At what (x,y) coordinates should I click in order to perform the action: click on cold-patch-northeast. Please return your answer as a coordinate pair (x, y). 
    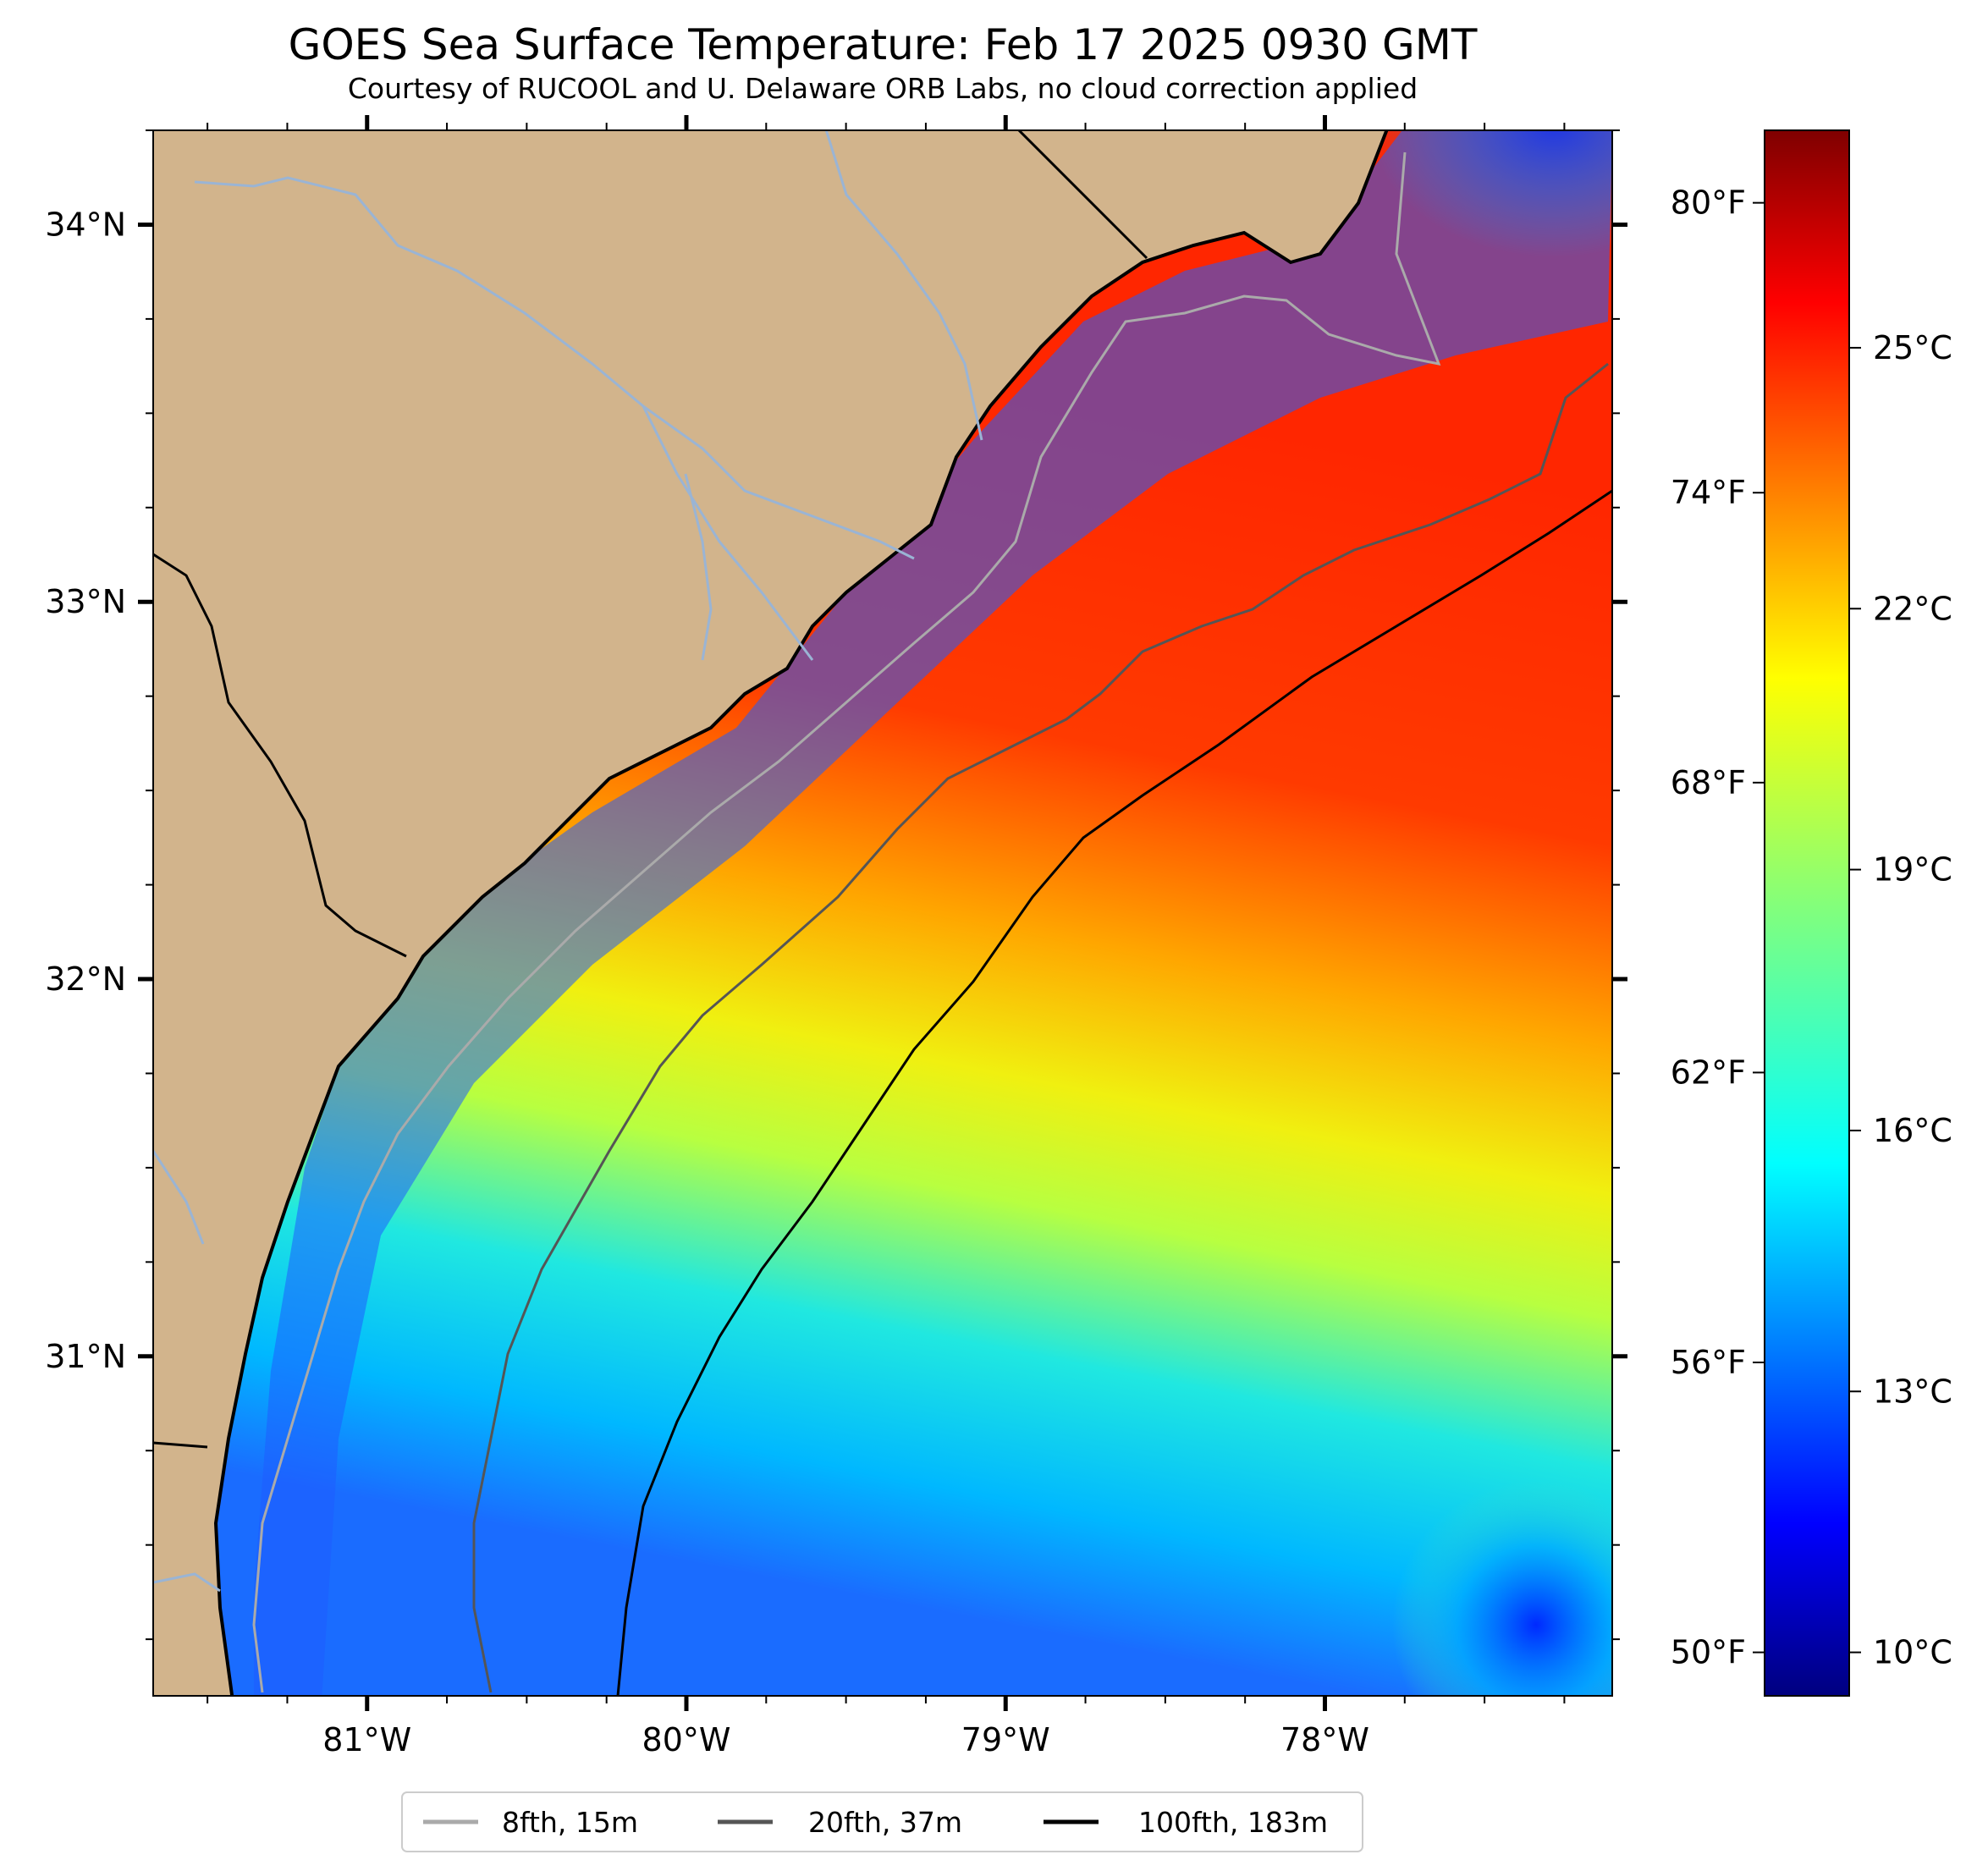
    Looking at the image, I should click on (1491, 205).